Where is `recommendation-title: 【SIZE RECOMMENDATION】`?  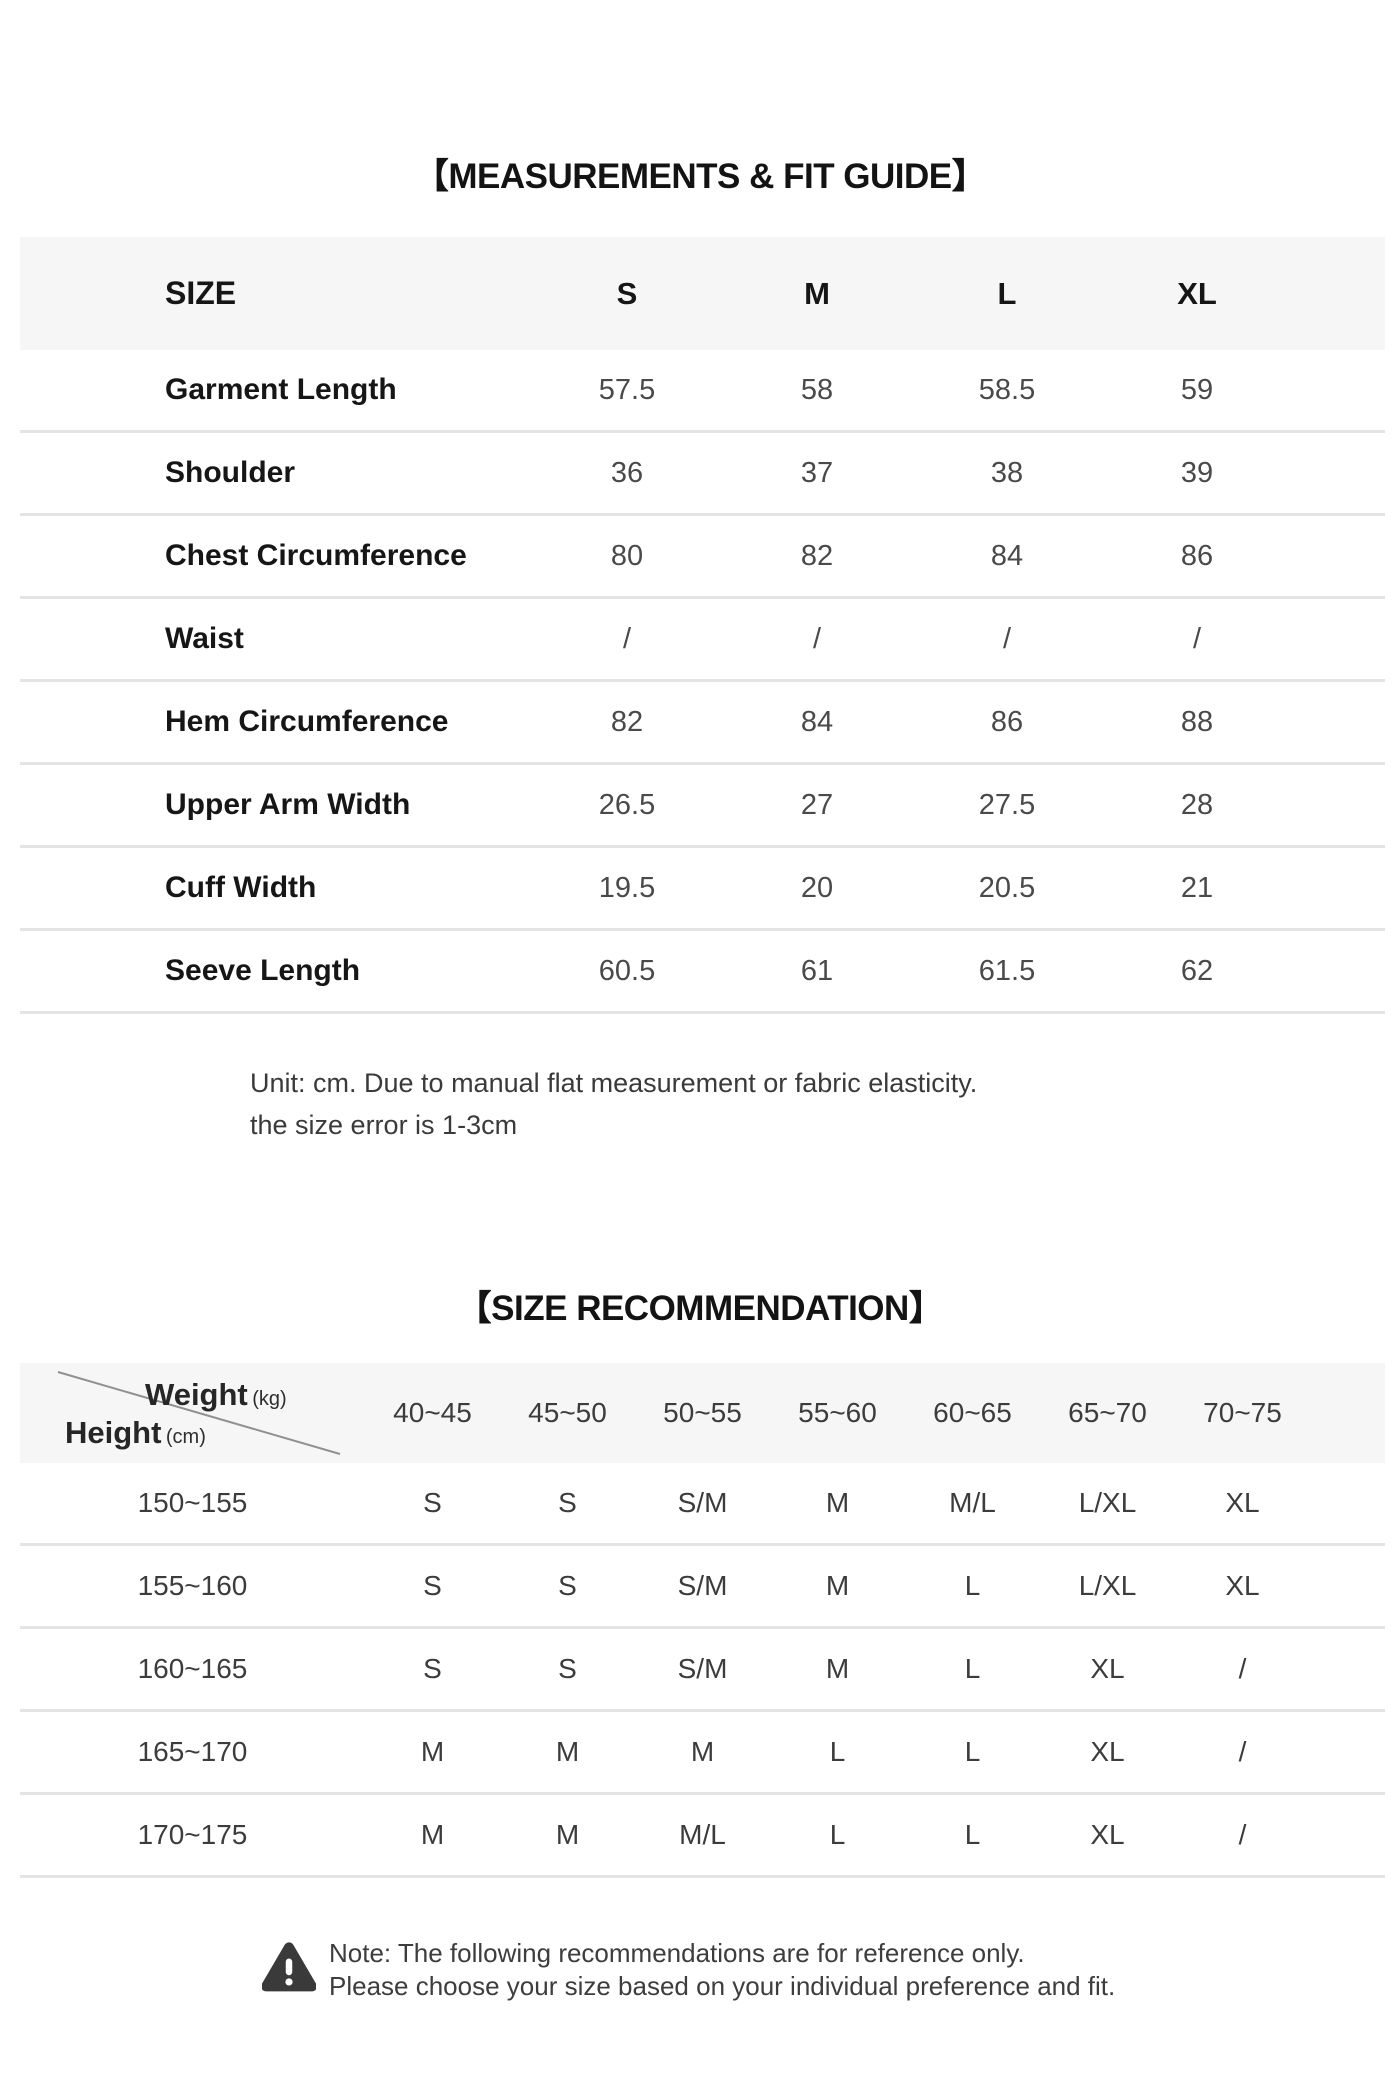
recommendation-title: 【SIZE RECOMMENDATION】 is located at coordinates (700, 1308).